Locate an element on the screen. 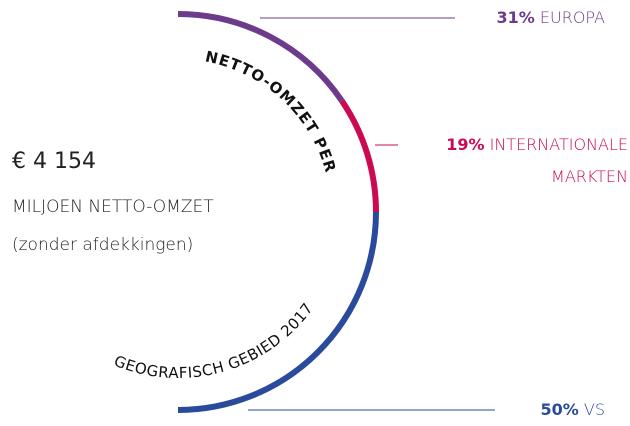  category-label: EUROPA is located at coordinates (572, 17).